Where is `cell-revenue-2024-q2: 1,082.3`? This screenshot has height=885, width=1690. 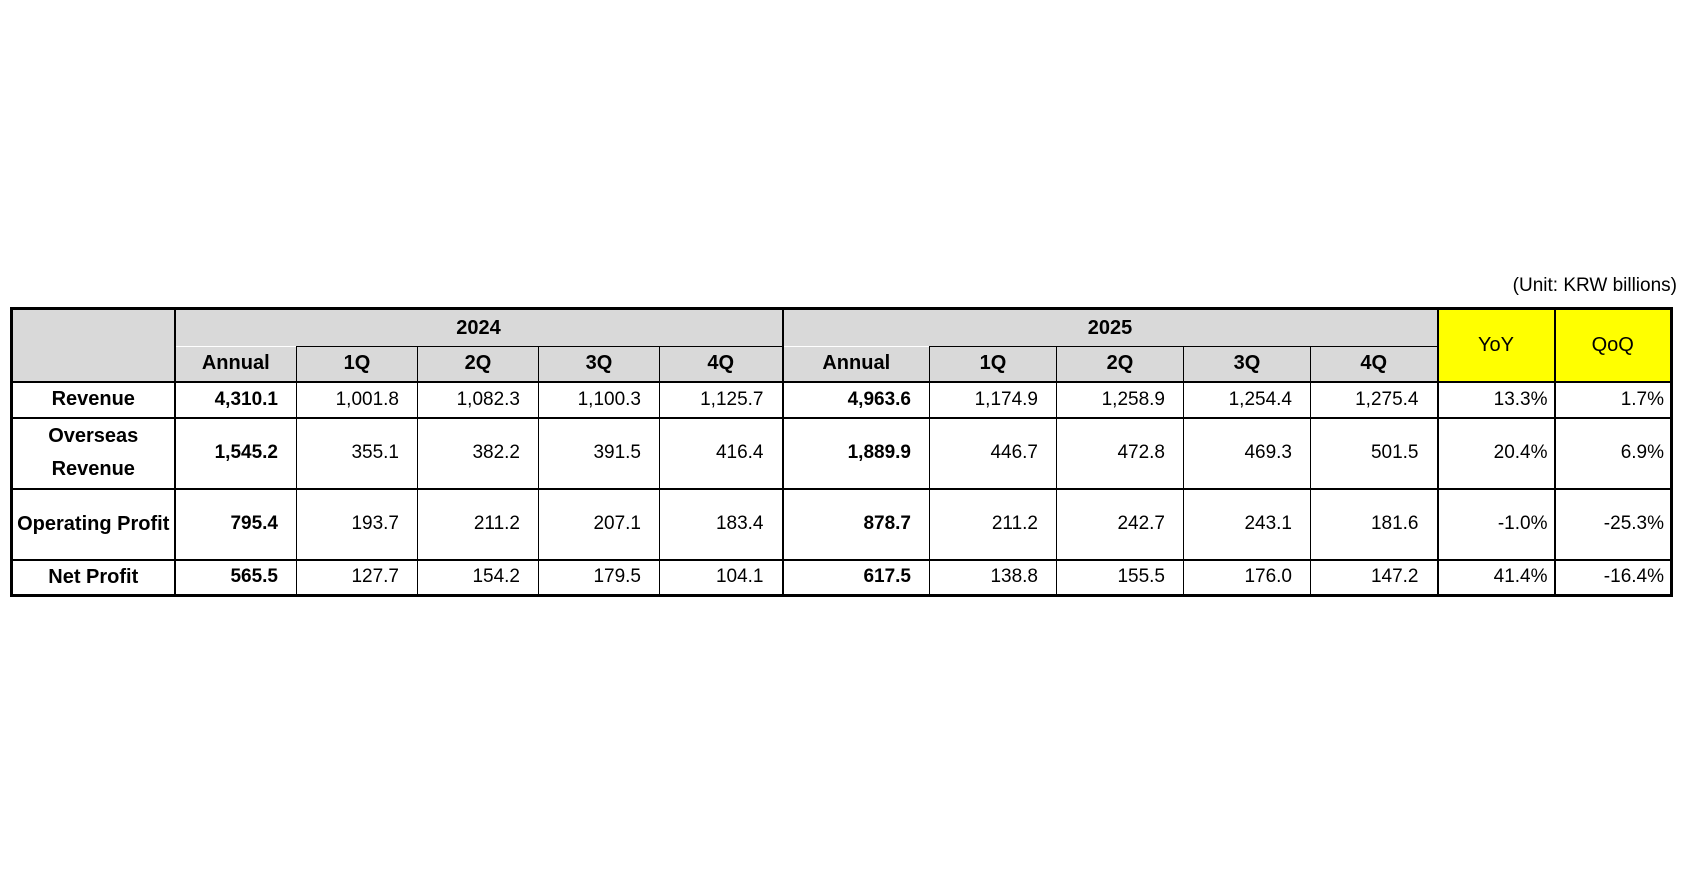
cell-revenue-2024-q2: 1,082.3 is located at coordinates (478, 399).